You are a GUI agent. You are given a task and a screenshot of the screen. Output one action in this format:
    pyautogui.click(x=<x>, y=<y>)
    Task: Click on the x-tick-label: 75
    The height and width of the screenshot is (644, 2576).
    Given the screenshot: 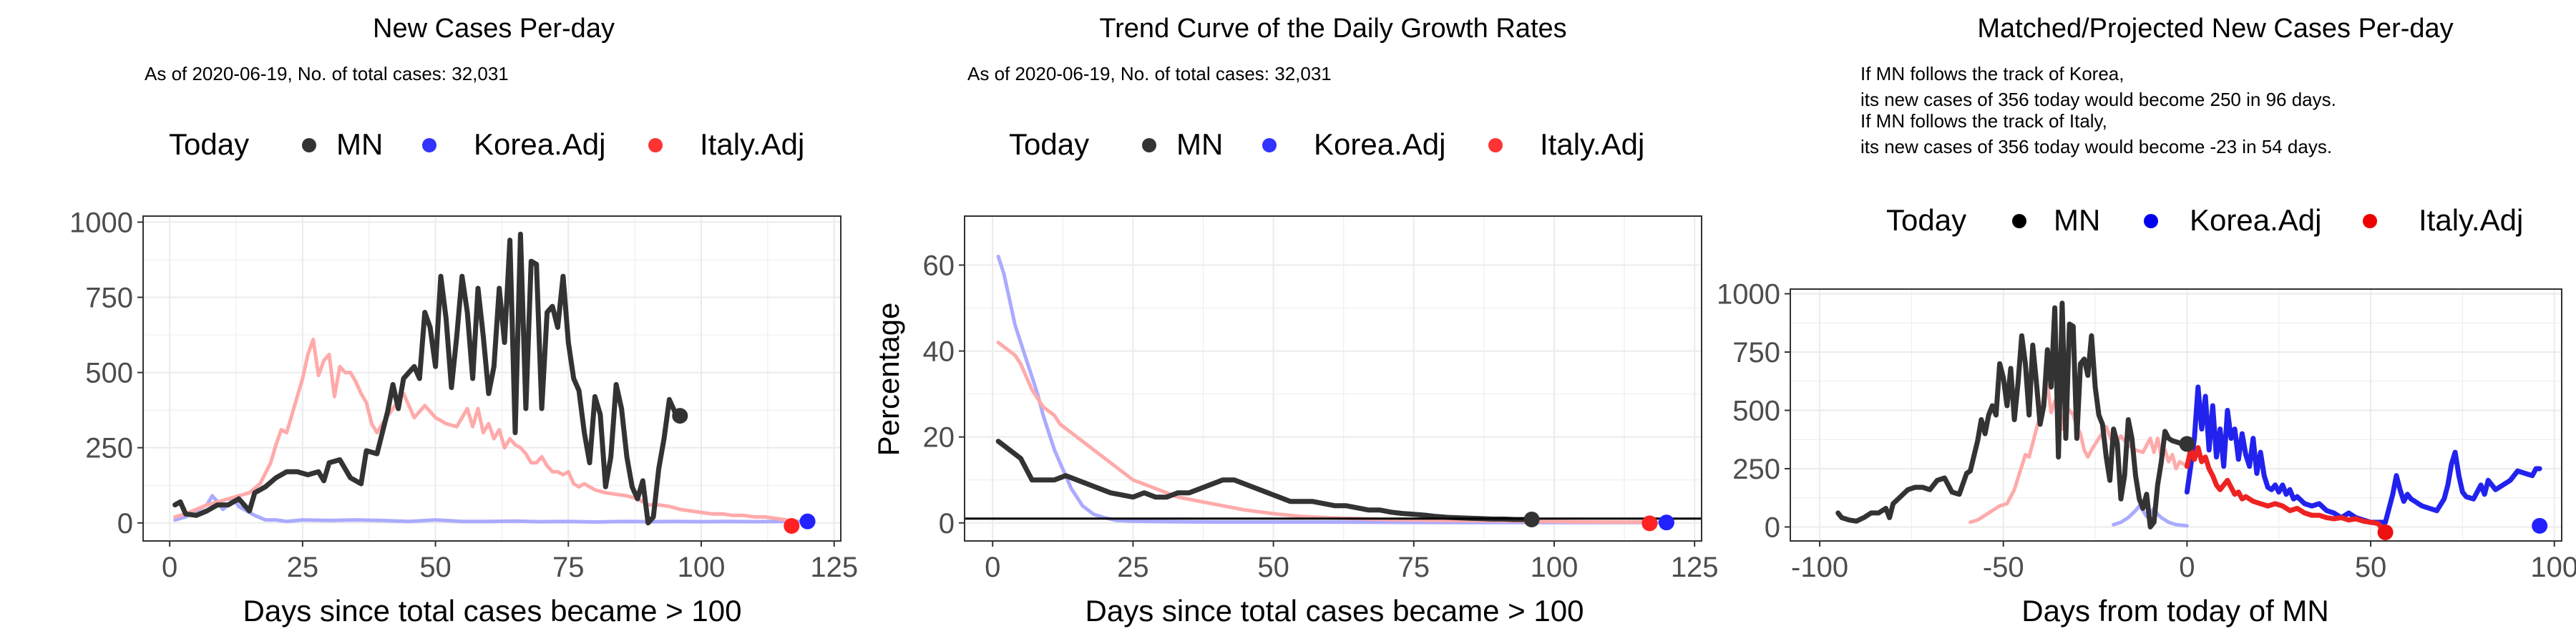 What is the action you would take?
    pyautogui.click(x=1414, y=567)
    